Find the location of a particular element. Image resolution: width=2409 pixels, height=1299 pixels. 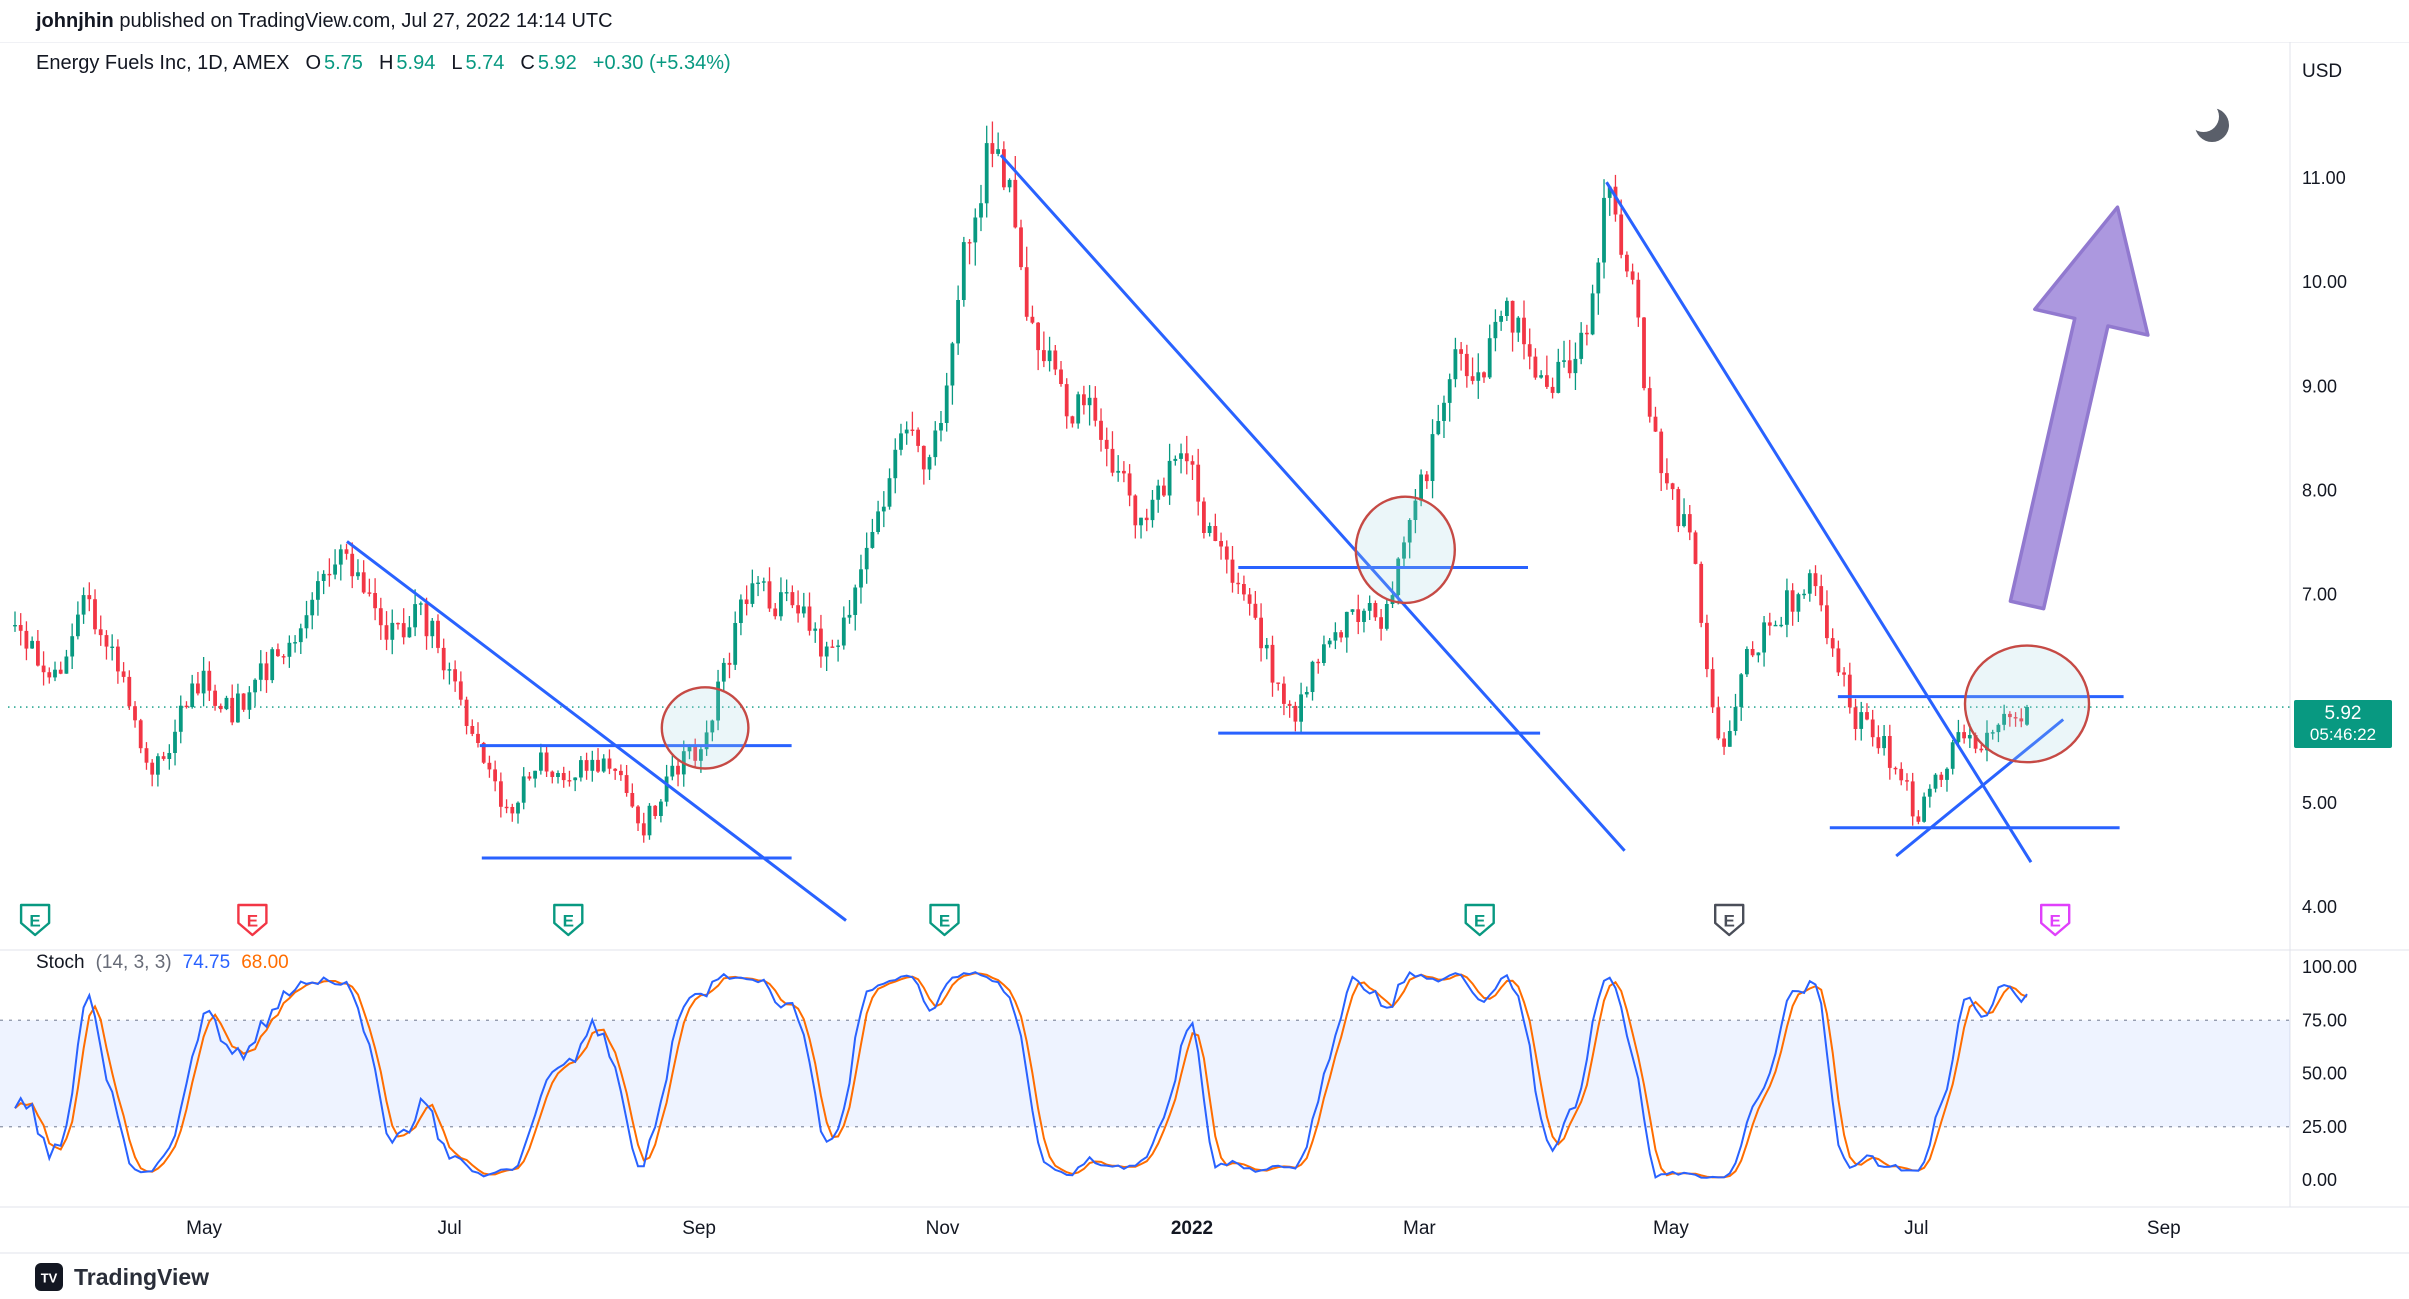

svg-text: TV is located at coordinates (49, 1278).